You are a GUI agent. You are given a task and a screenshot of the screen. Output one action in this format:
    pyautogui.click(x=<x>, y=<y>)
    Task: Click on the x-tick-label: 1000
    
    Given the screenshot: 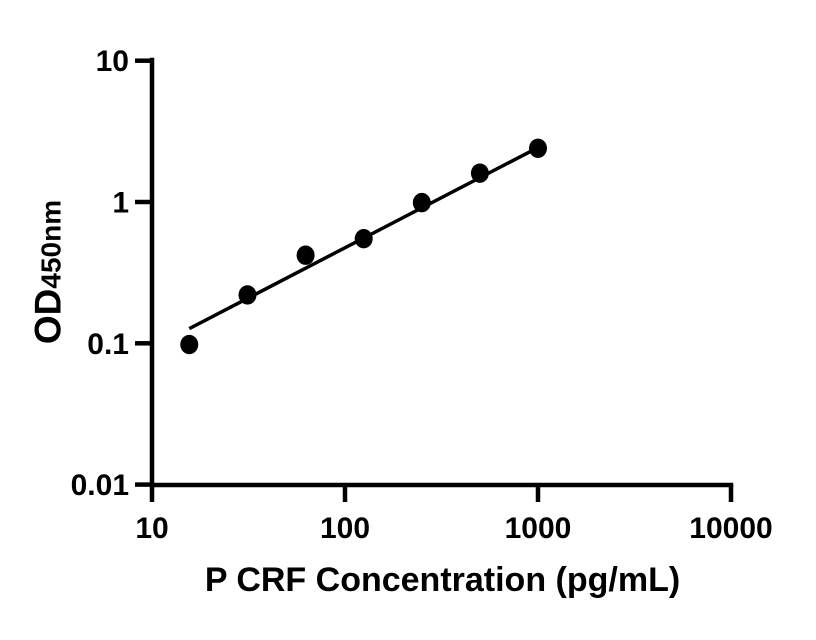 What is the action you would take?
    pyautogui.click(x=538, y=528)
    